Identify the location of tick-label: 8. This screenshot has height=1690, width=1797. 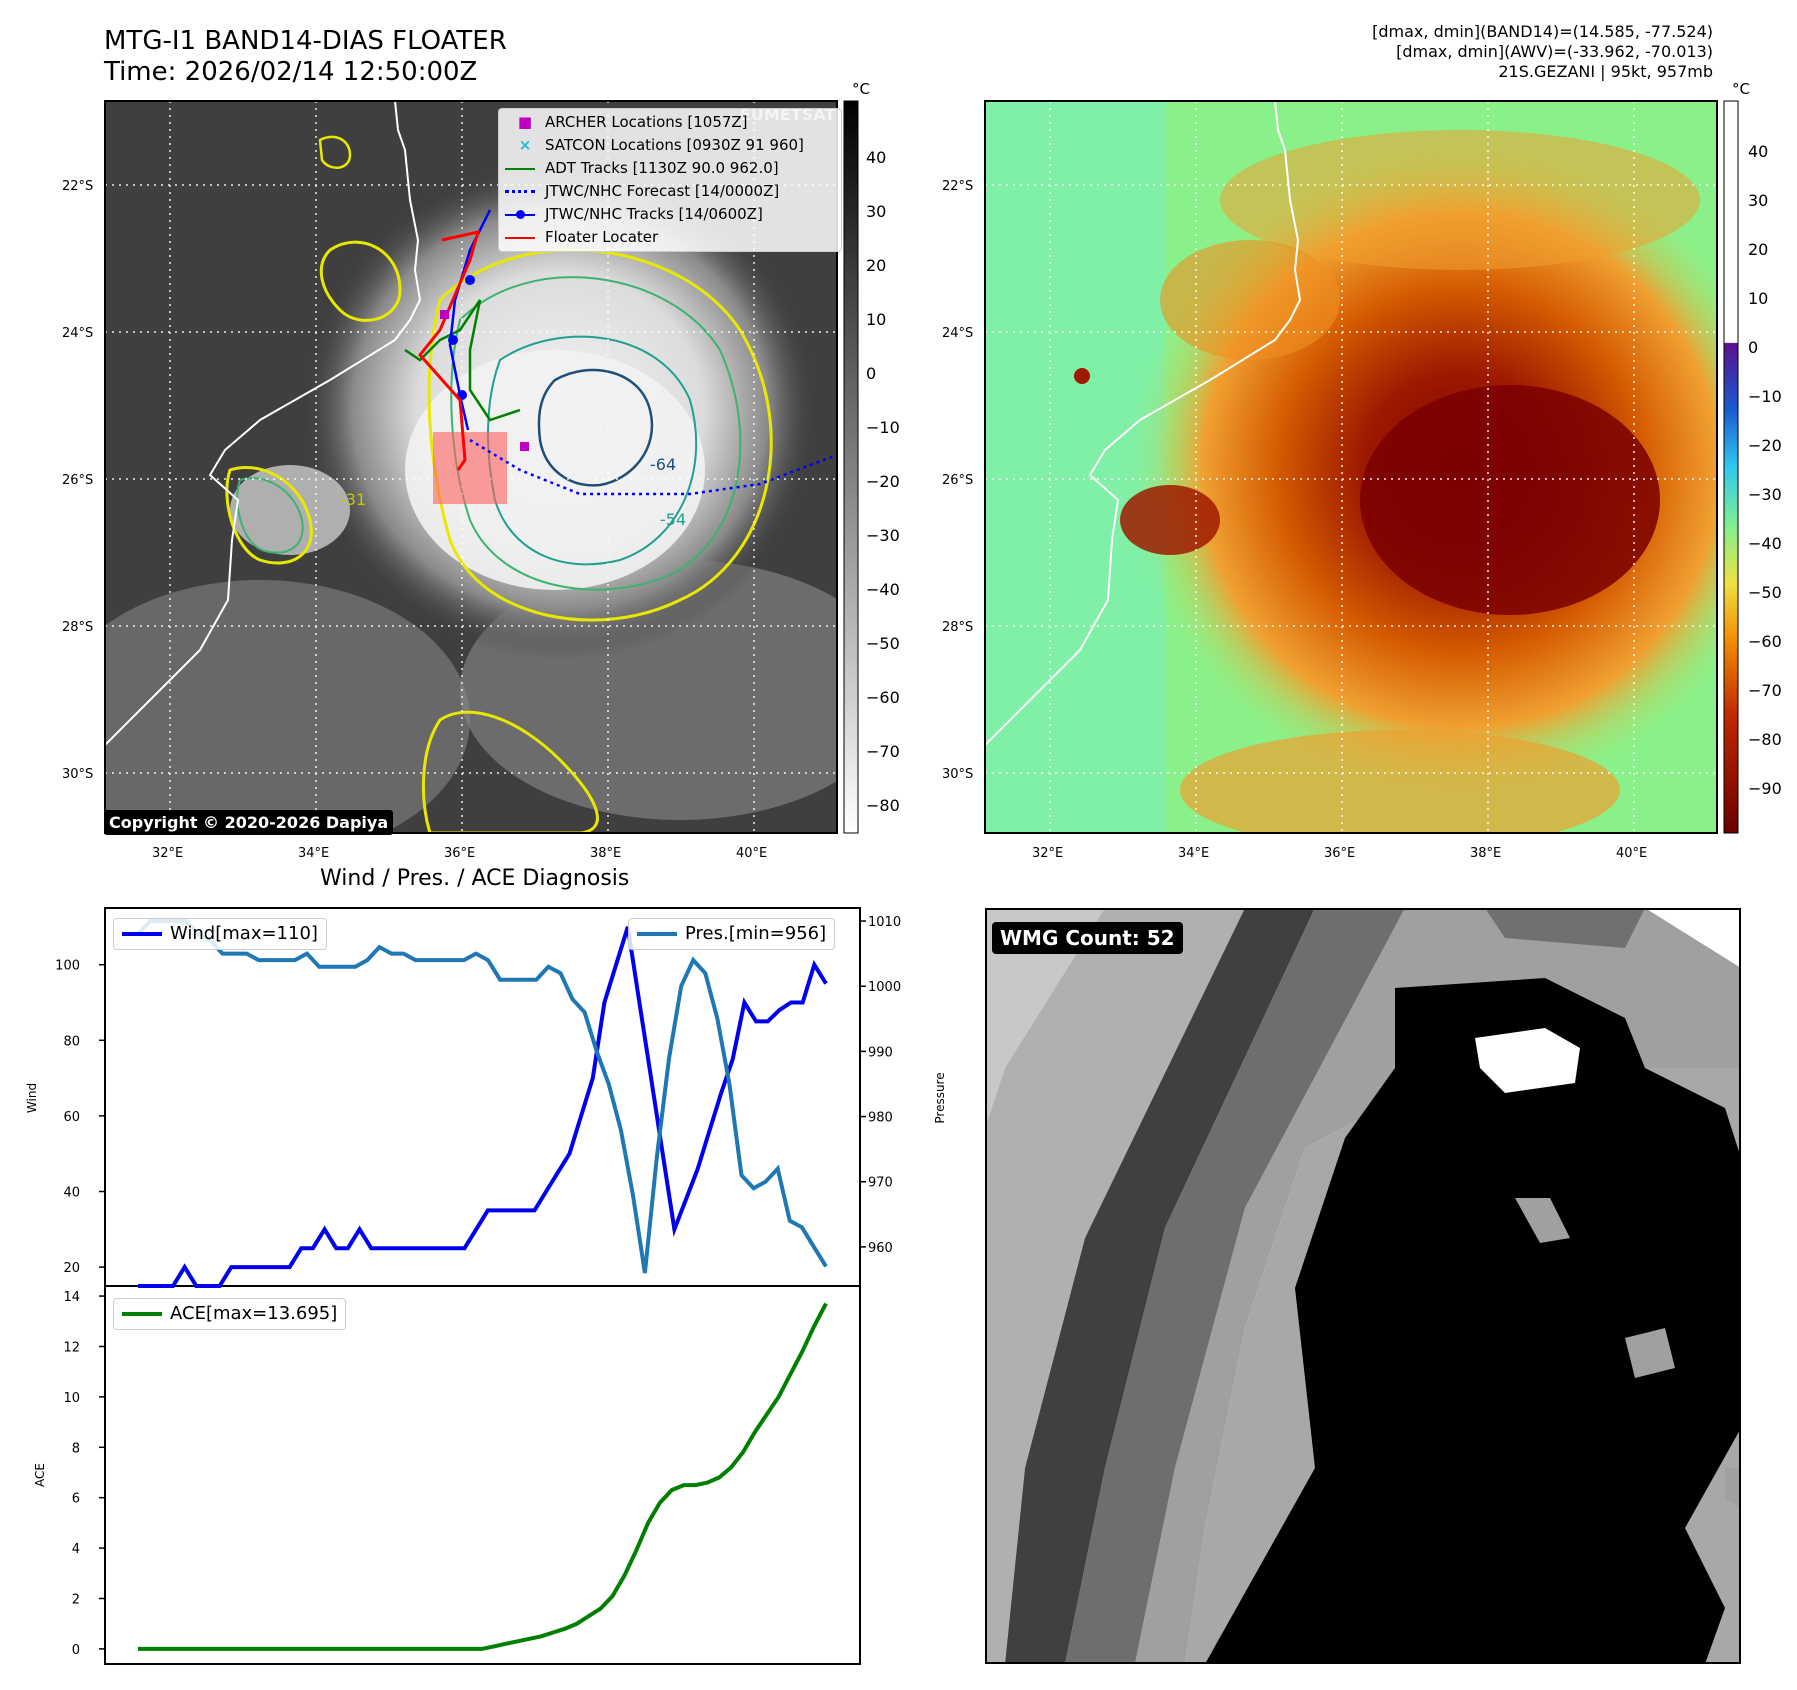
(76, 1448).